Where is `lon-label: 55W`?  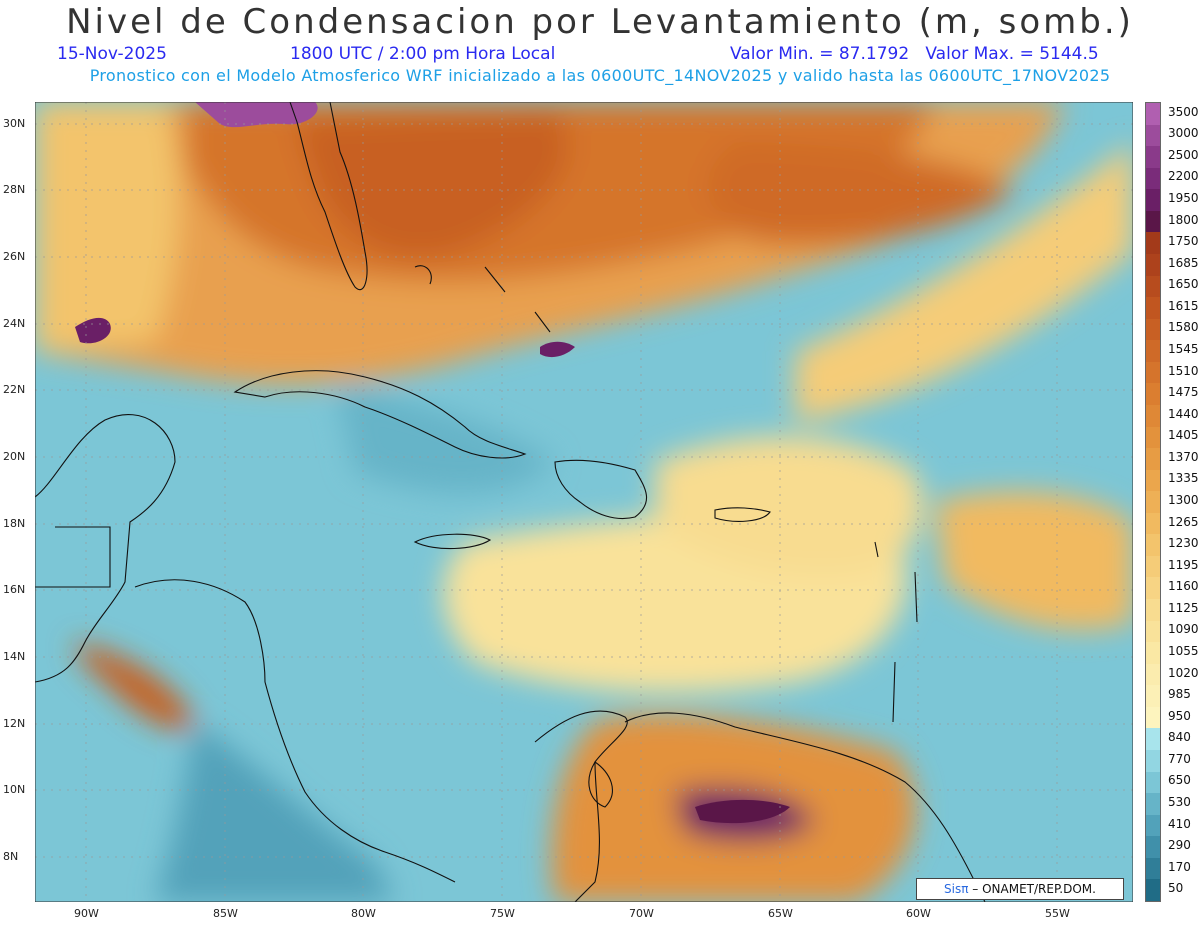 lon-label: 55W is located at coordinates (1057, 913).